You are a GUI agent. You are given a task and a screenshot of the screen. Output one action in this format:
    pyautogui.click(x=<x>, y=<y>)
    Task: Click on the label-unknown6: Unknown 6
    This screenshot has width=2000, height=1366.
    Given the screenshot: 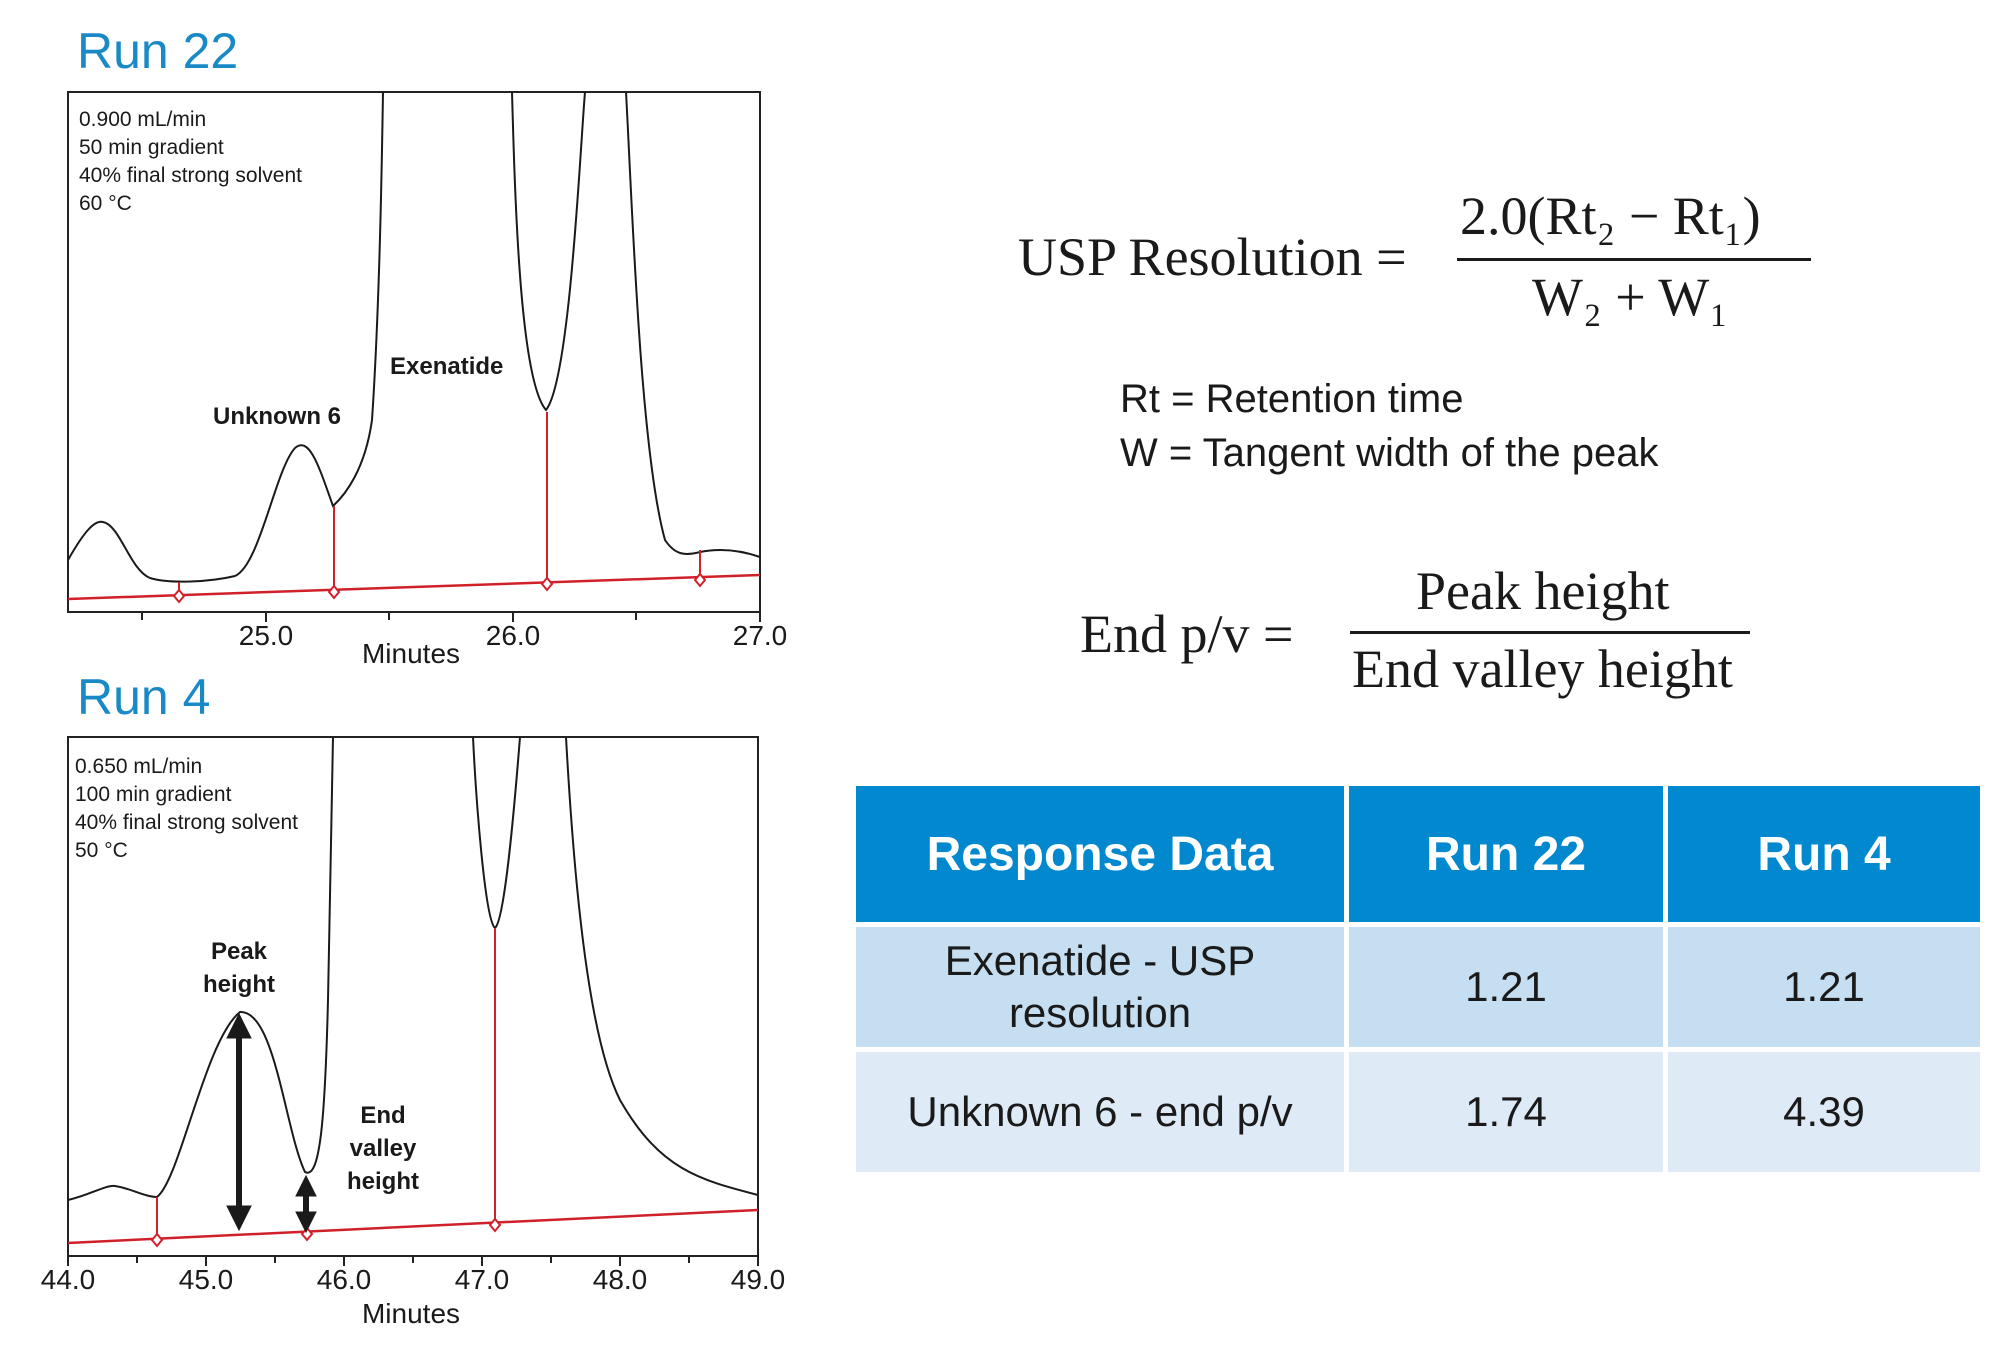 What is the action you would take?
    pyautogui.click(x=277, y=416)
    